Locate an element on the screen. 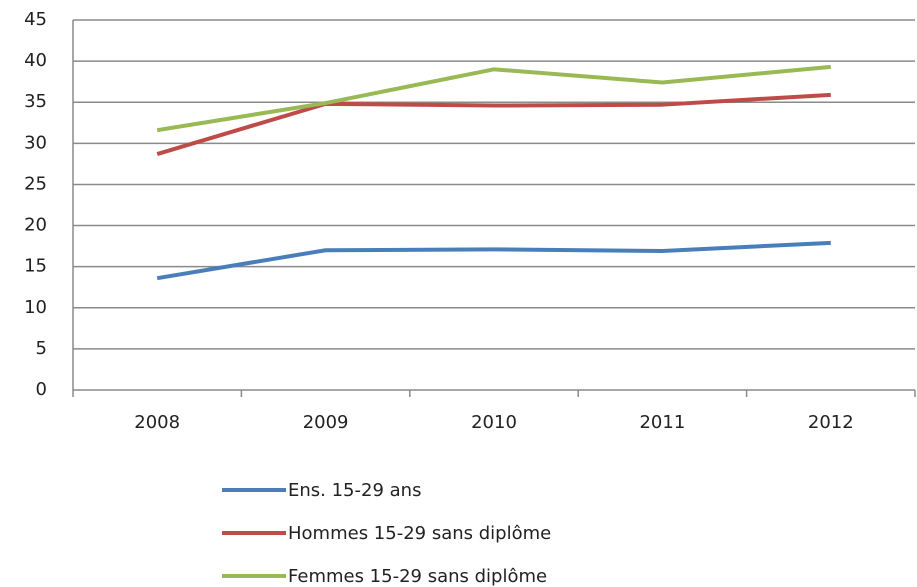 This screenshot has width=917, height=587. x-tick-label: 2009 is located at coordinates (326, 422).